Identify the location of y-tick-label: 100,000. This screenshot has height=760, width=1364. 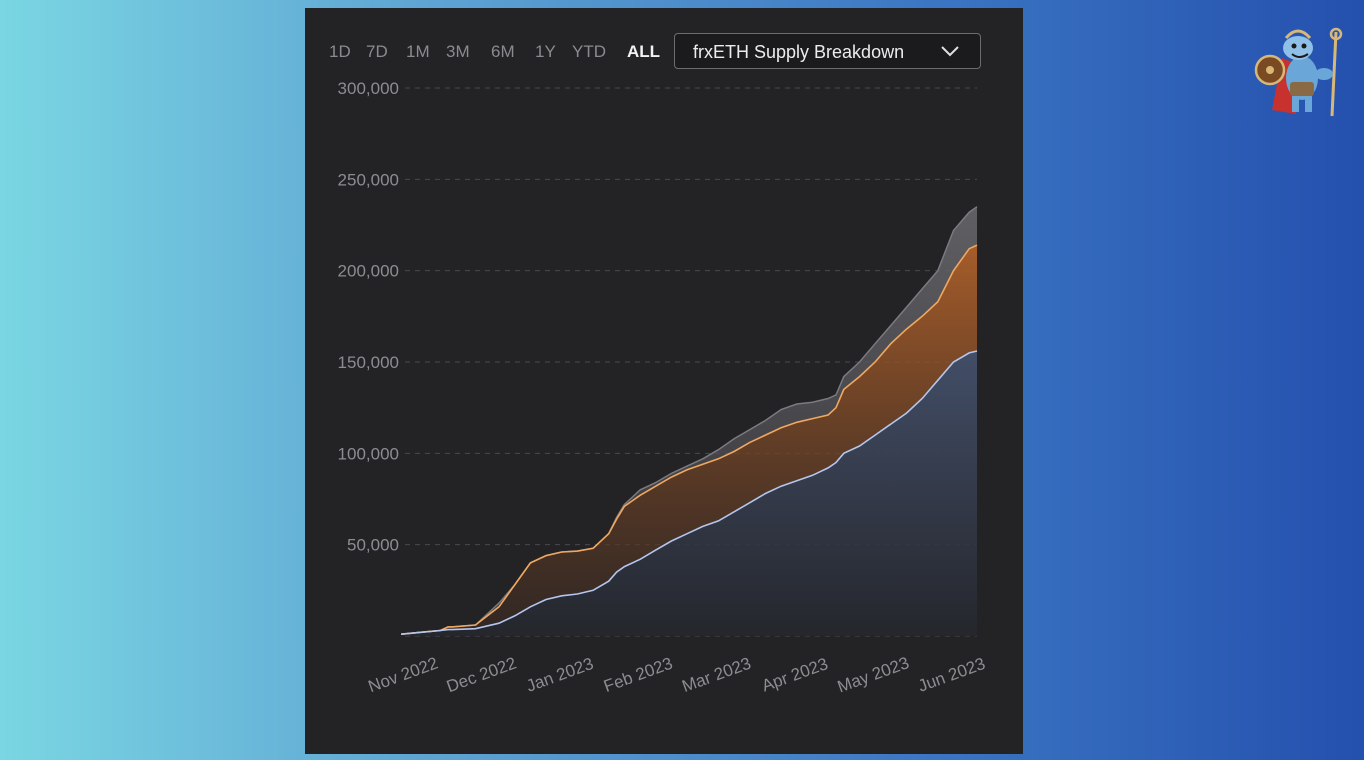
(368, 453).